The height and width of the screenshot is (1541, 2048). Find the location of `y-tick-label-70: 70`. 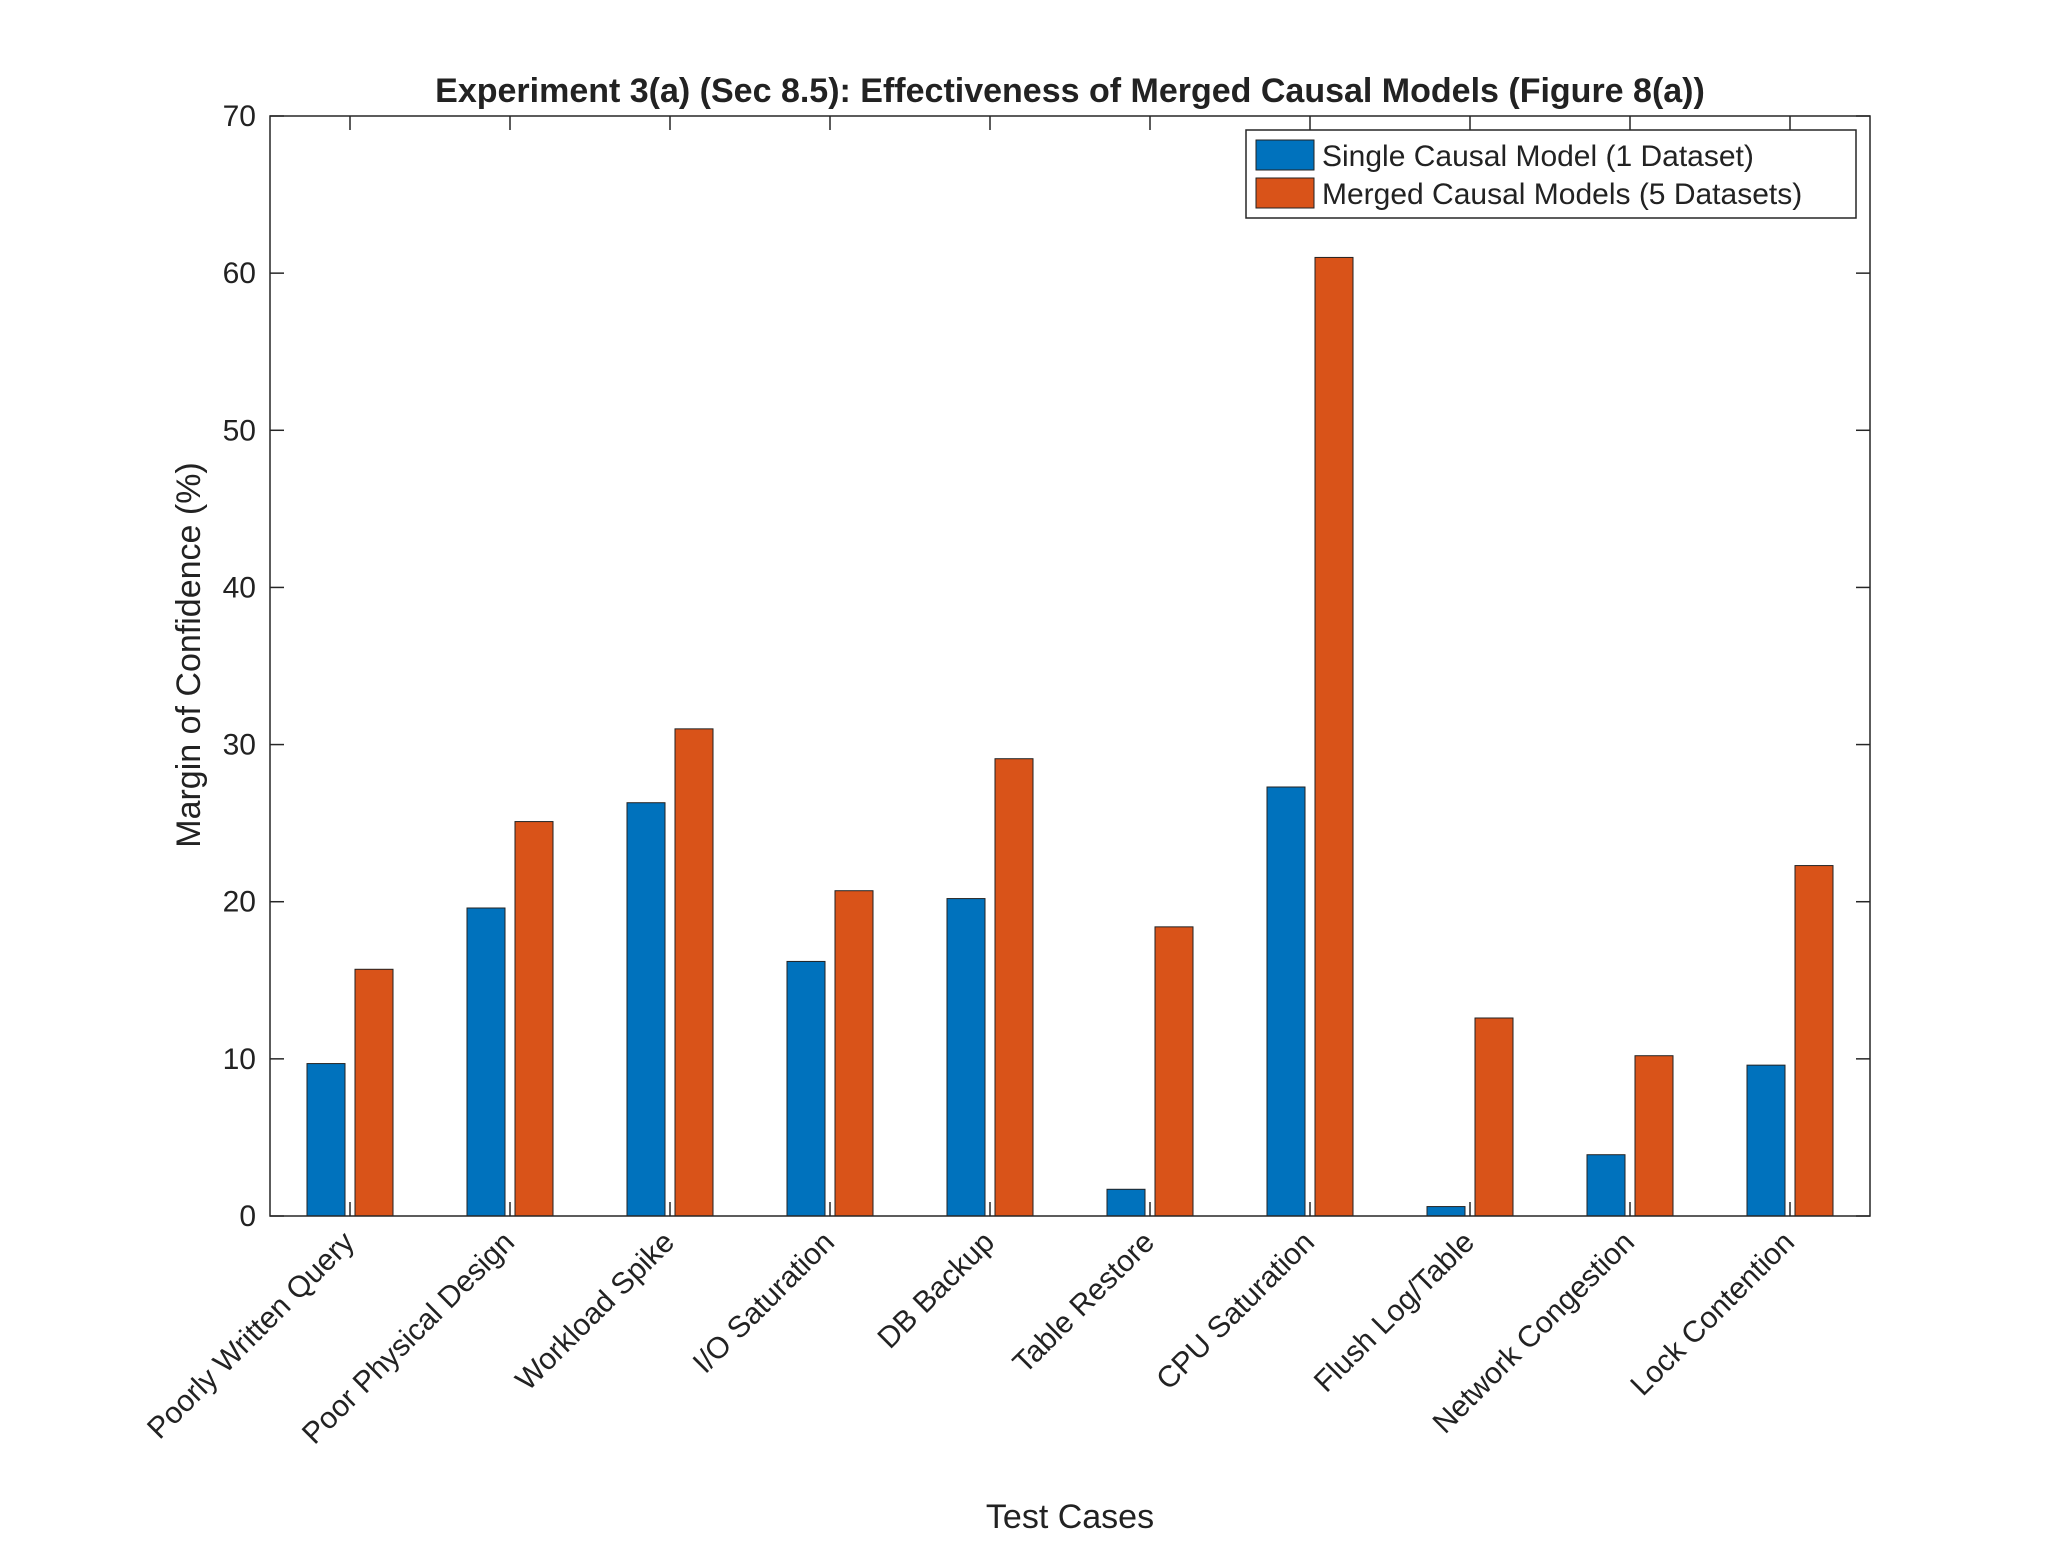

y-tick-label-70: 70 is located at coordinates (239, 116).